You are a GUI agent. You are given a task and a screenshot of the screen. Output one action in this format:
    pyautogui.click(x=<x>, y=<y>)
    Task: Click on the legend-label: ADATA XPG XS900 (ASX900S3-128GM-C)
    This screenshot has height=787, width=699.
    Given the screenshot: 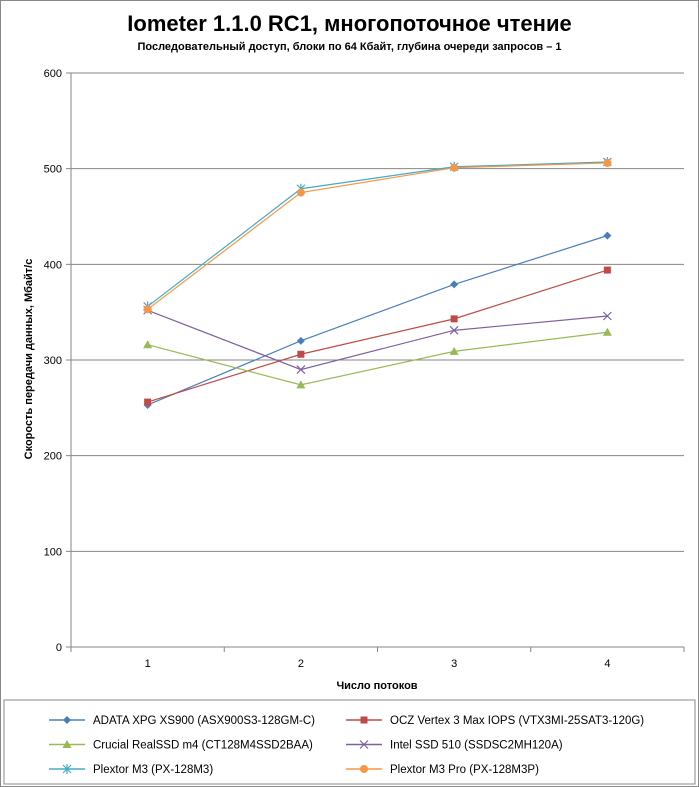 What is the action you would take?
    pyautogui.click(x=204, y=721)
    